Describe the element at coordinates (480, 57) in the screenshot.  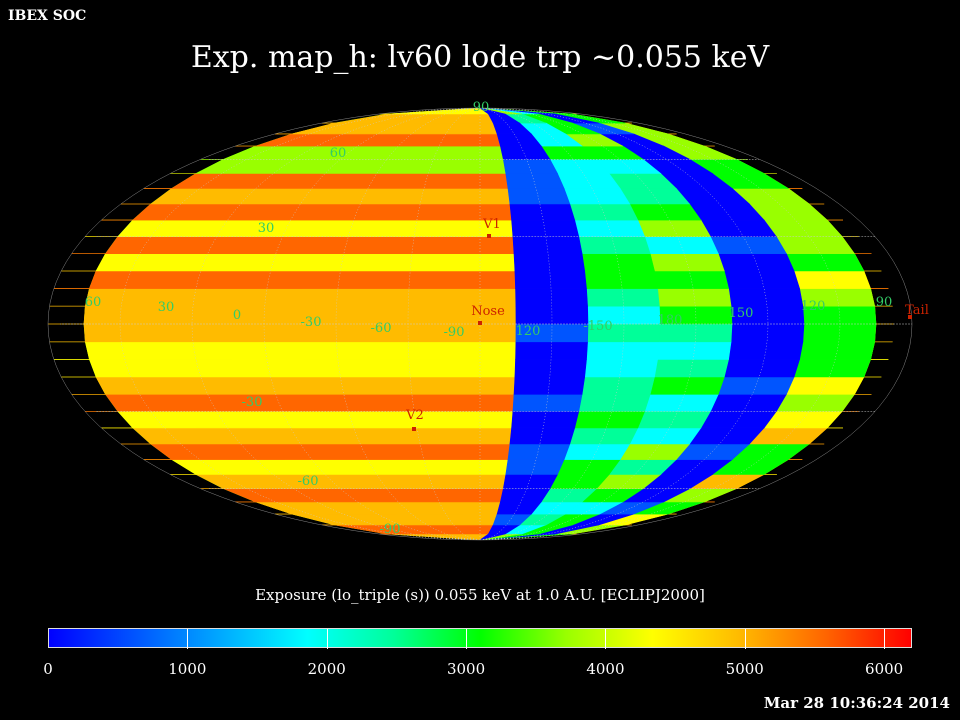
I see `map-title: Exp. map_h: lv60 lode trp ~0.055 keV` at that location.